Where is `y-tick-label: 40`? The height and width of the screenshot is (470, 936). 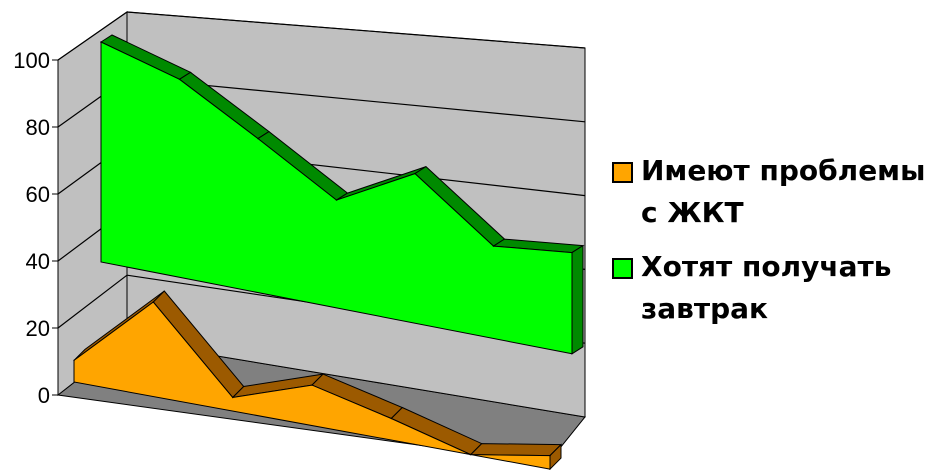
y-tick-label: 40 is located at coordinates (38, 261).